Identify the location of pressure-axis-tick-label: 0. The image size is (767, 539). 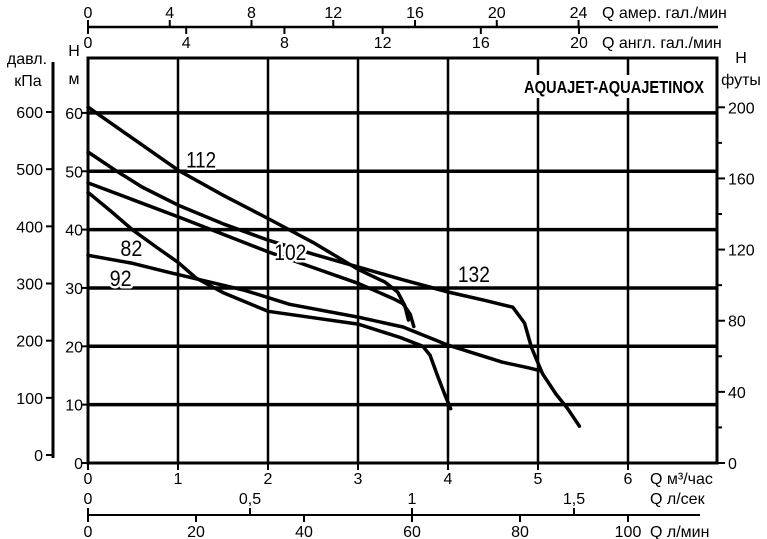
(38, 456).